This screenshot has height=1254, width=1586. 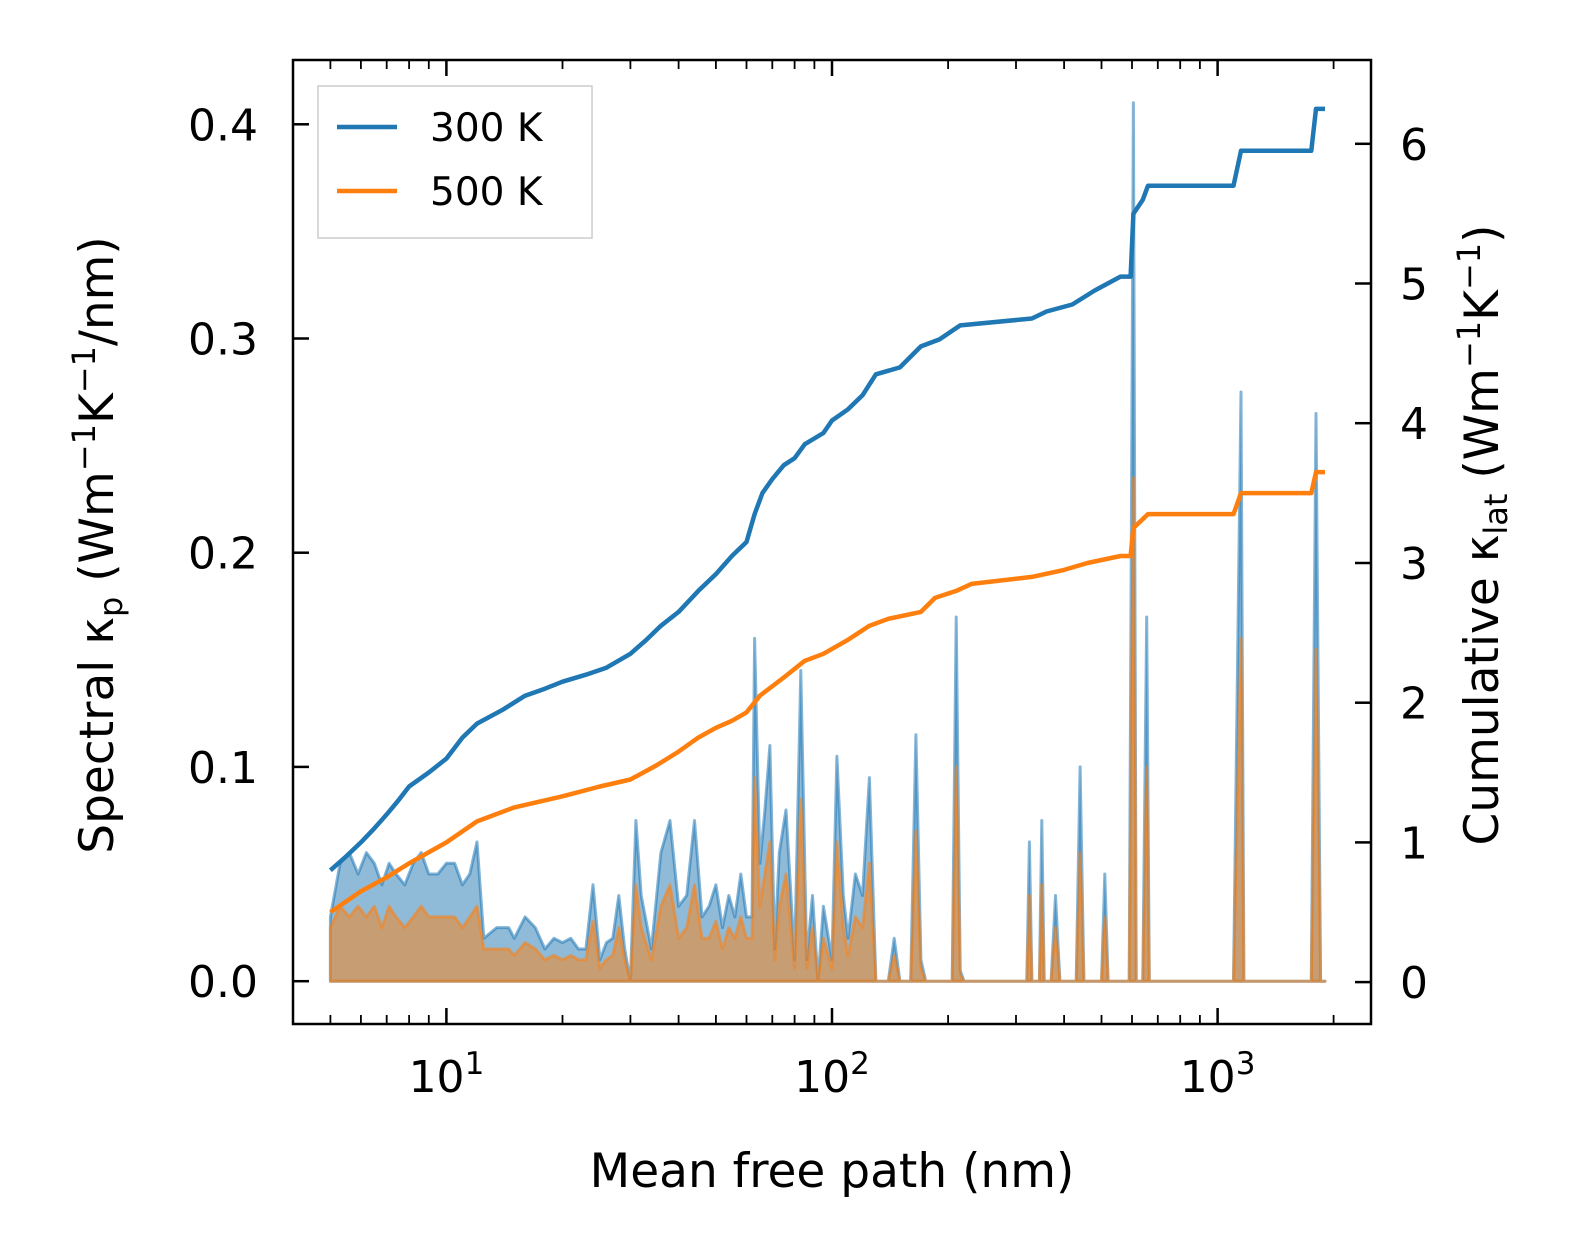 What do you see at coordinates (1469, 266) in the screenshot?
I see `y-right-title-exp2: −1` at bounding box center [1469, 266].